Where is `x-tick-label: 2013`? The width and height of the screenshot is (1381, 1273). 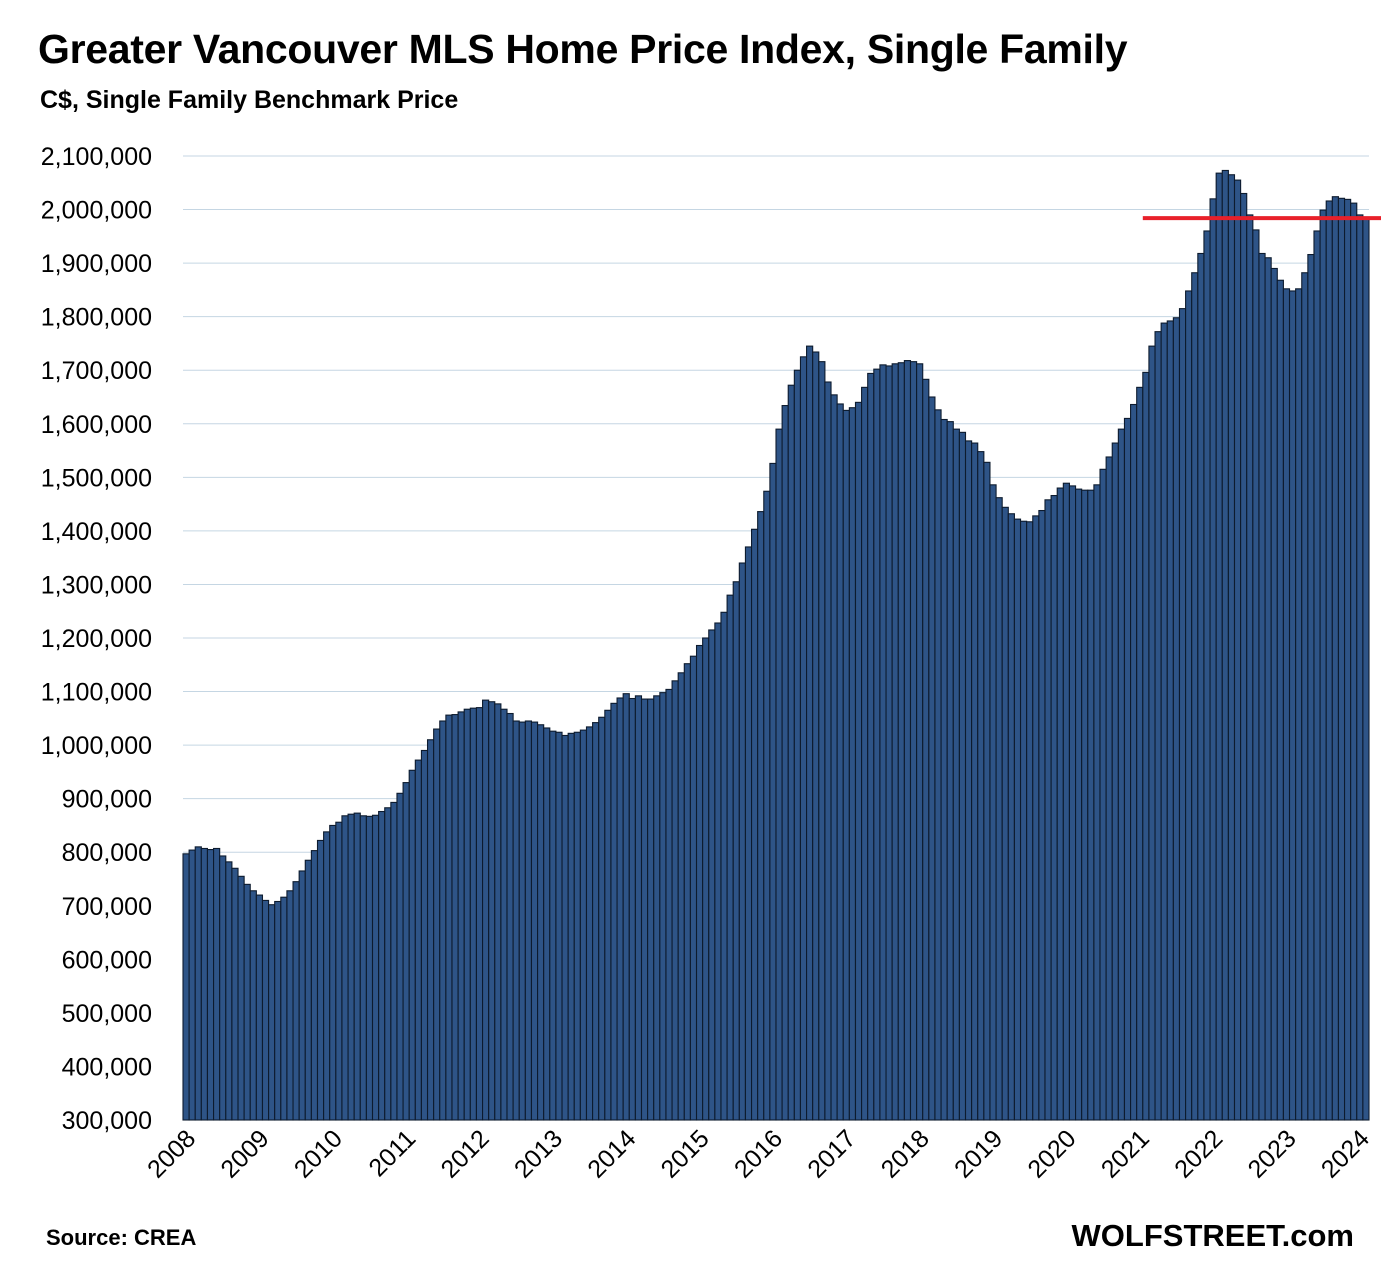
x-tick-label: 2013 is located at coordinates (538, 1153).